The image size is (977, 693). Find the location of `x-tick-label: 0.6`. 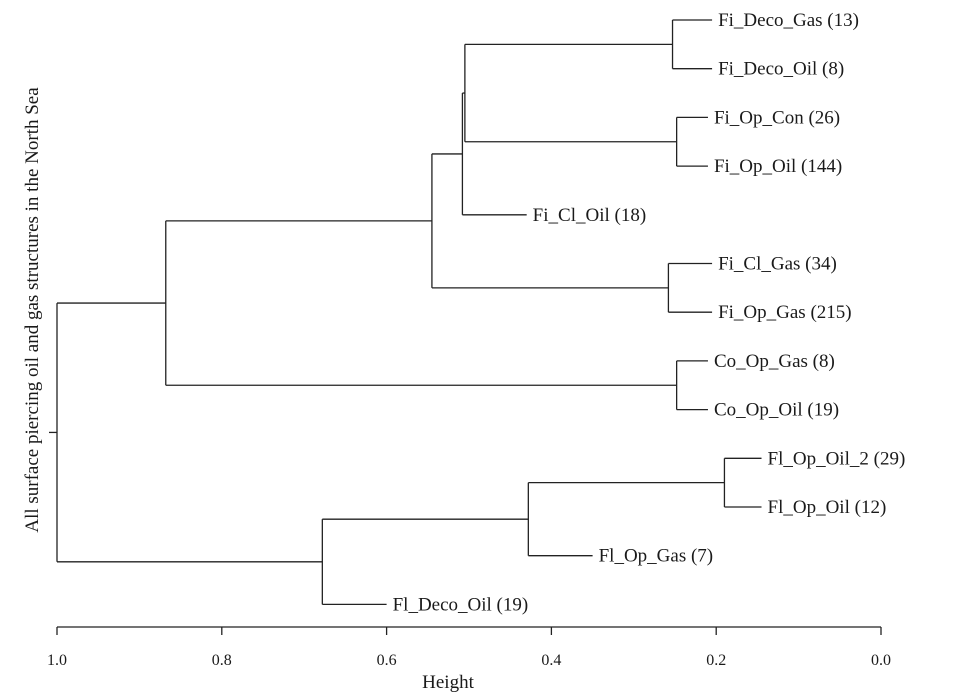

x-tick-label: 0.6 is located at coordinates (387, 660).